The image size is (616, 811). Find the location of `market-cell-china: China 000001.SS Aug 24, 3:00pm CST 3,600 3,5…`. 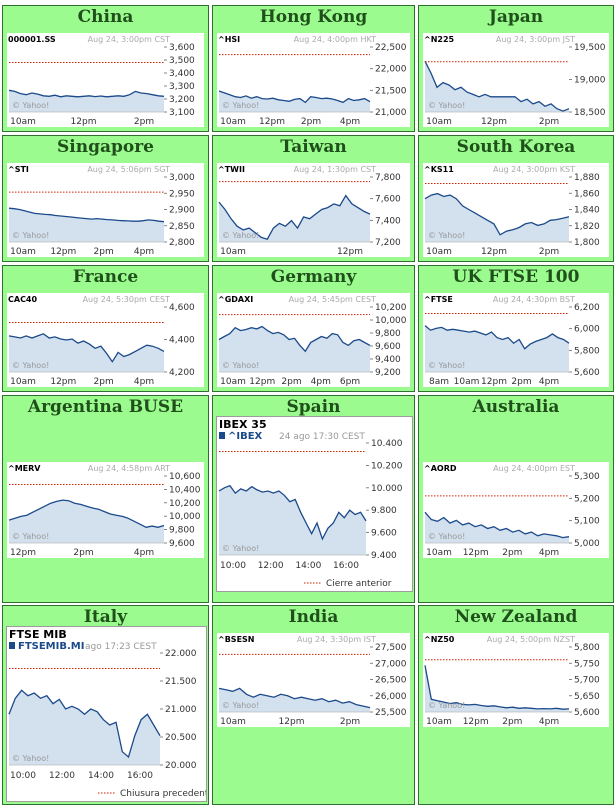

market-cell-china: China 000001.SS Aug 24, 3:00pm CST 3,600 3,5… is located at coordinates (105, 68).